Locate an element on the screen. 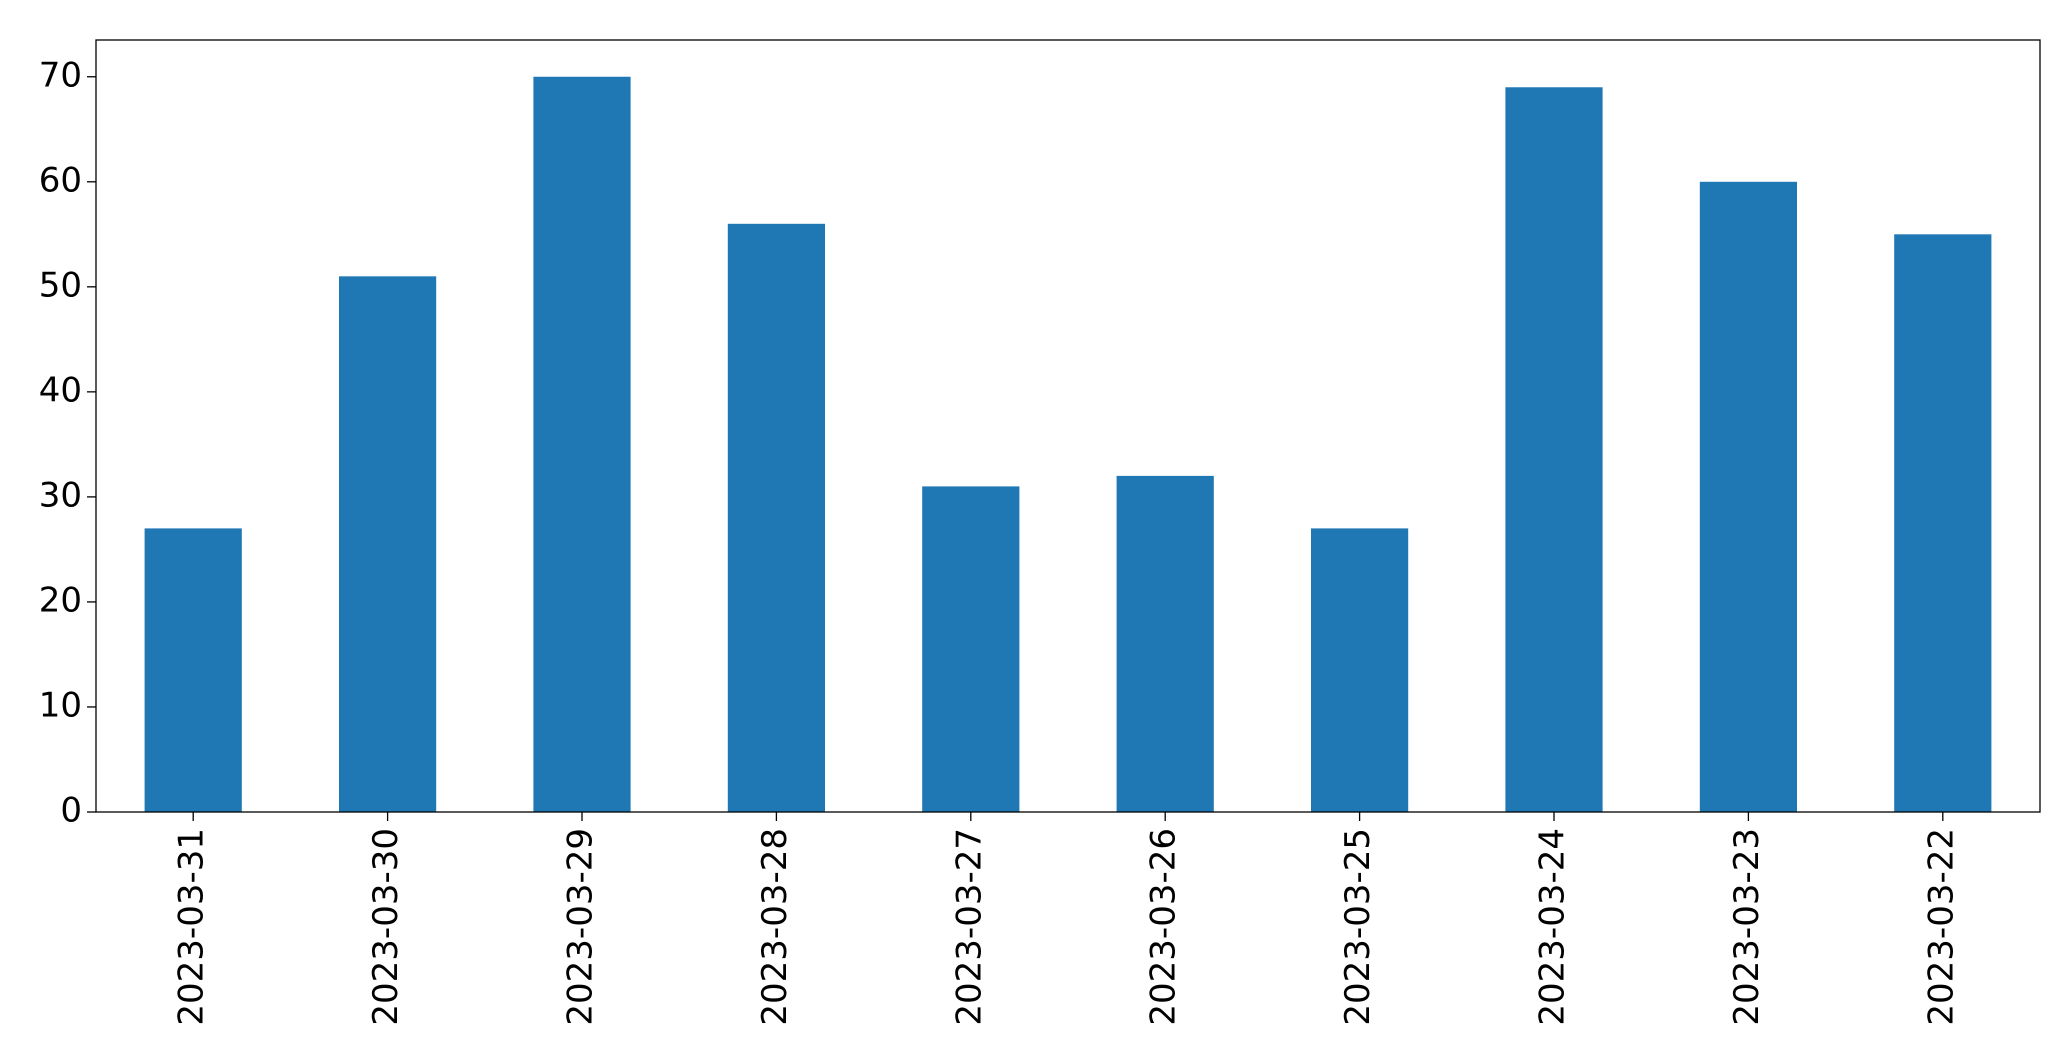 The width and height of the screenshot is (2071, 1061). y-tick-label: 70 is located at coordinates (60, 75).